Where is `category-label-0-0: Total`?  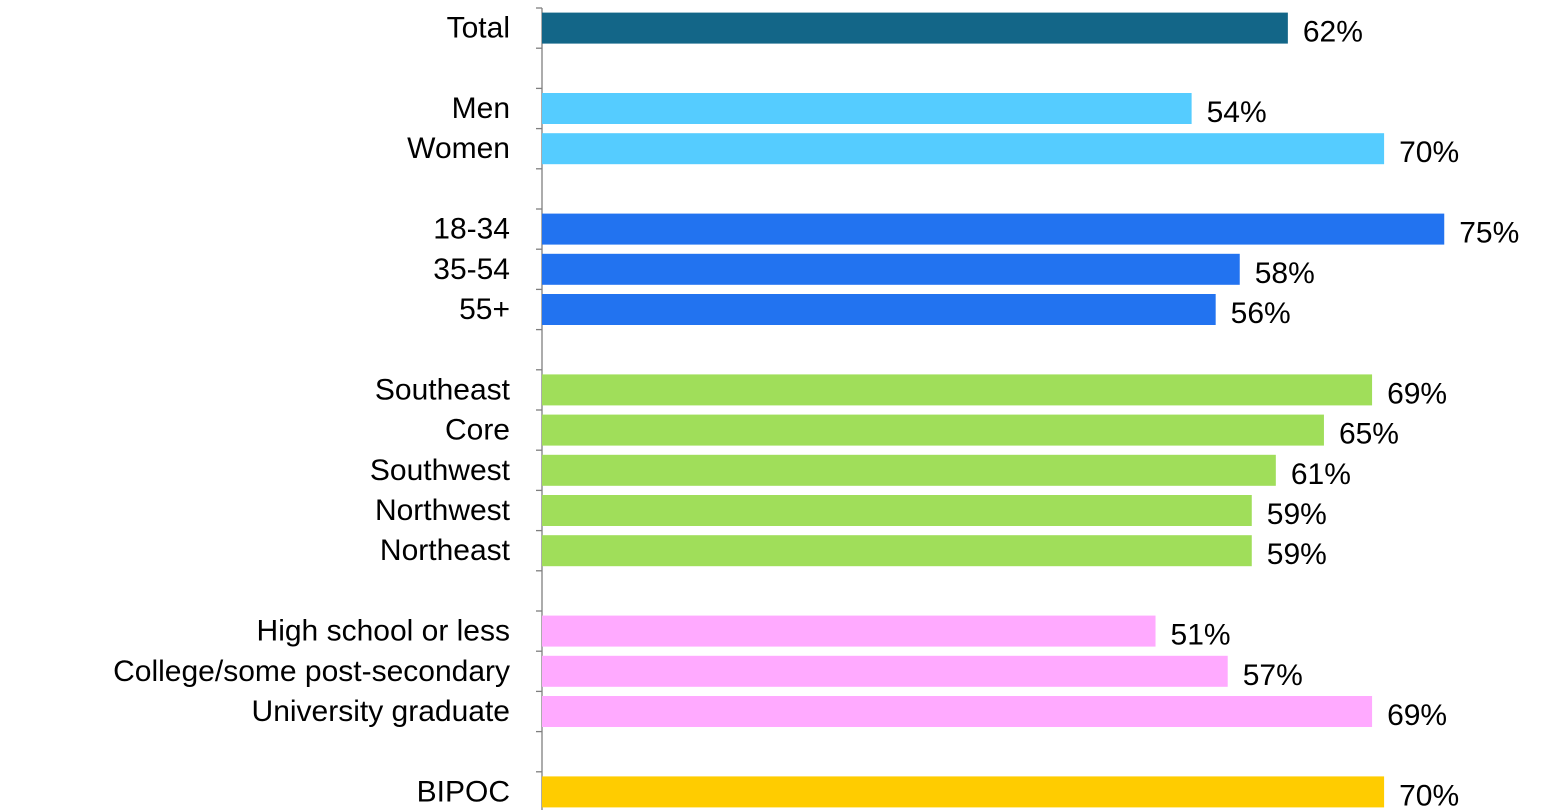
category-label-0-0: Total is located at coordinates (478, 28).